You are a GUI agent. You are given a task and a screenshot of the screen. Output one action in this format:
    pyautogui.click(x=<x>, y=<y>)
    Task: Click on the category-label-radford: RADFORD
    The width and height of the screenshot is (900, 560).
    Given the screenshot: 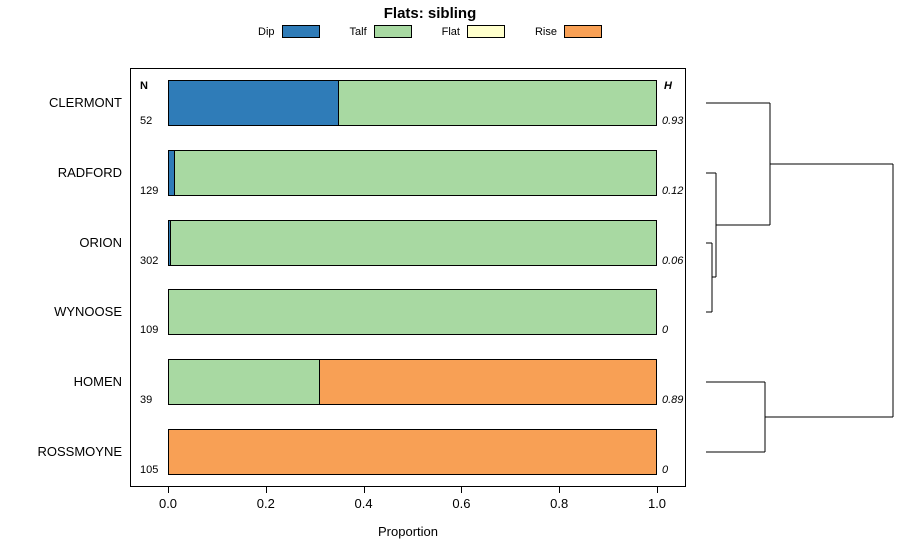 What is the action you would take?
    pyautogui.click(x=89, y=172)
    